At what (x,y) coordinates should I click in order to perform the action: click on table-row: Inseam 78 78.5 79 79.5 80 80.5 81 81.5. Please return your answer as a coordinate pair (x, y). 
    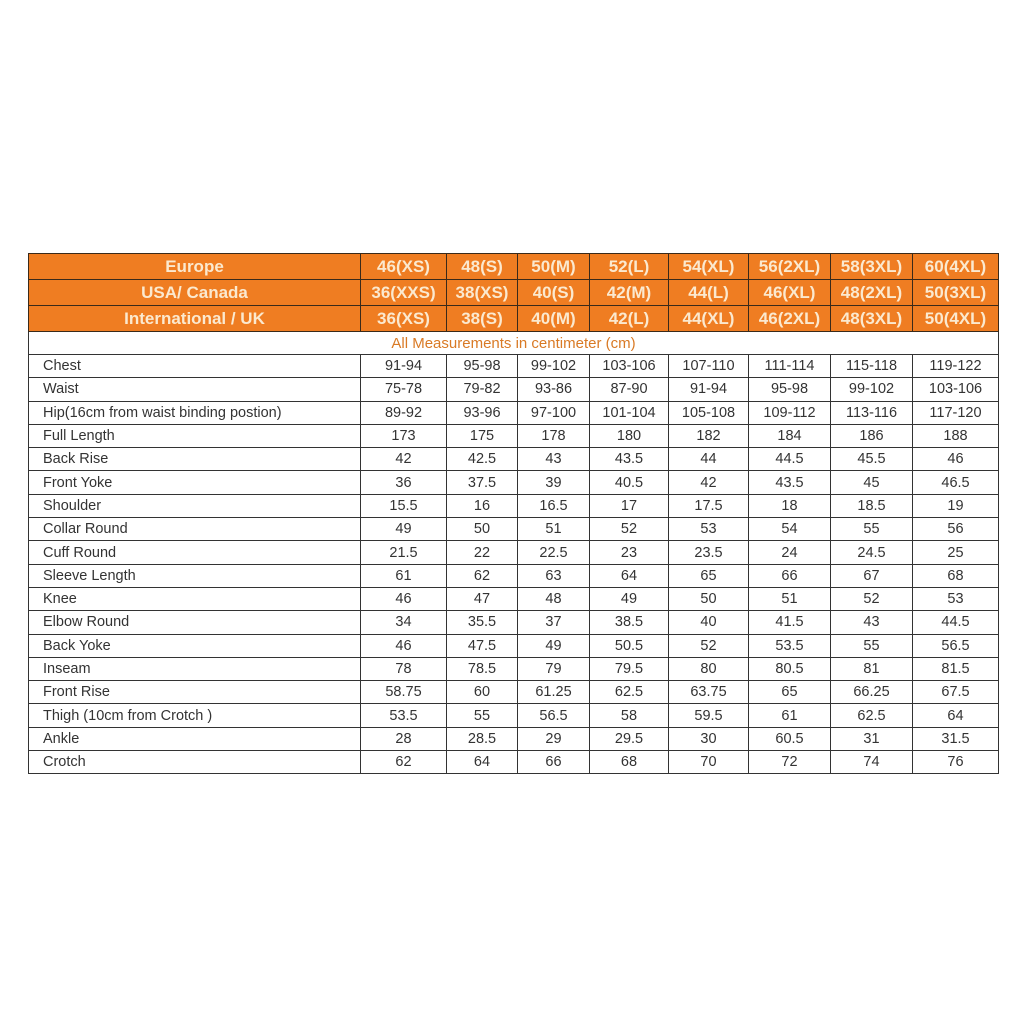
    Looking at the image, I should click on (513, 669).